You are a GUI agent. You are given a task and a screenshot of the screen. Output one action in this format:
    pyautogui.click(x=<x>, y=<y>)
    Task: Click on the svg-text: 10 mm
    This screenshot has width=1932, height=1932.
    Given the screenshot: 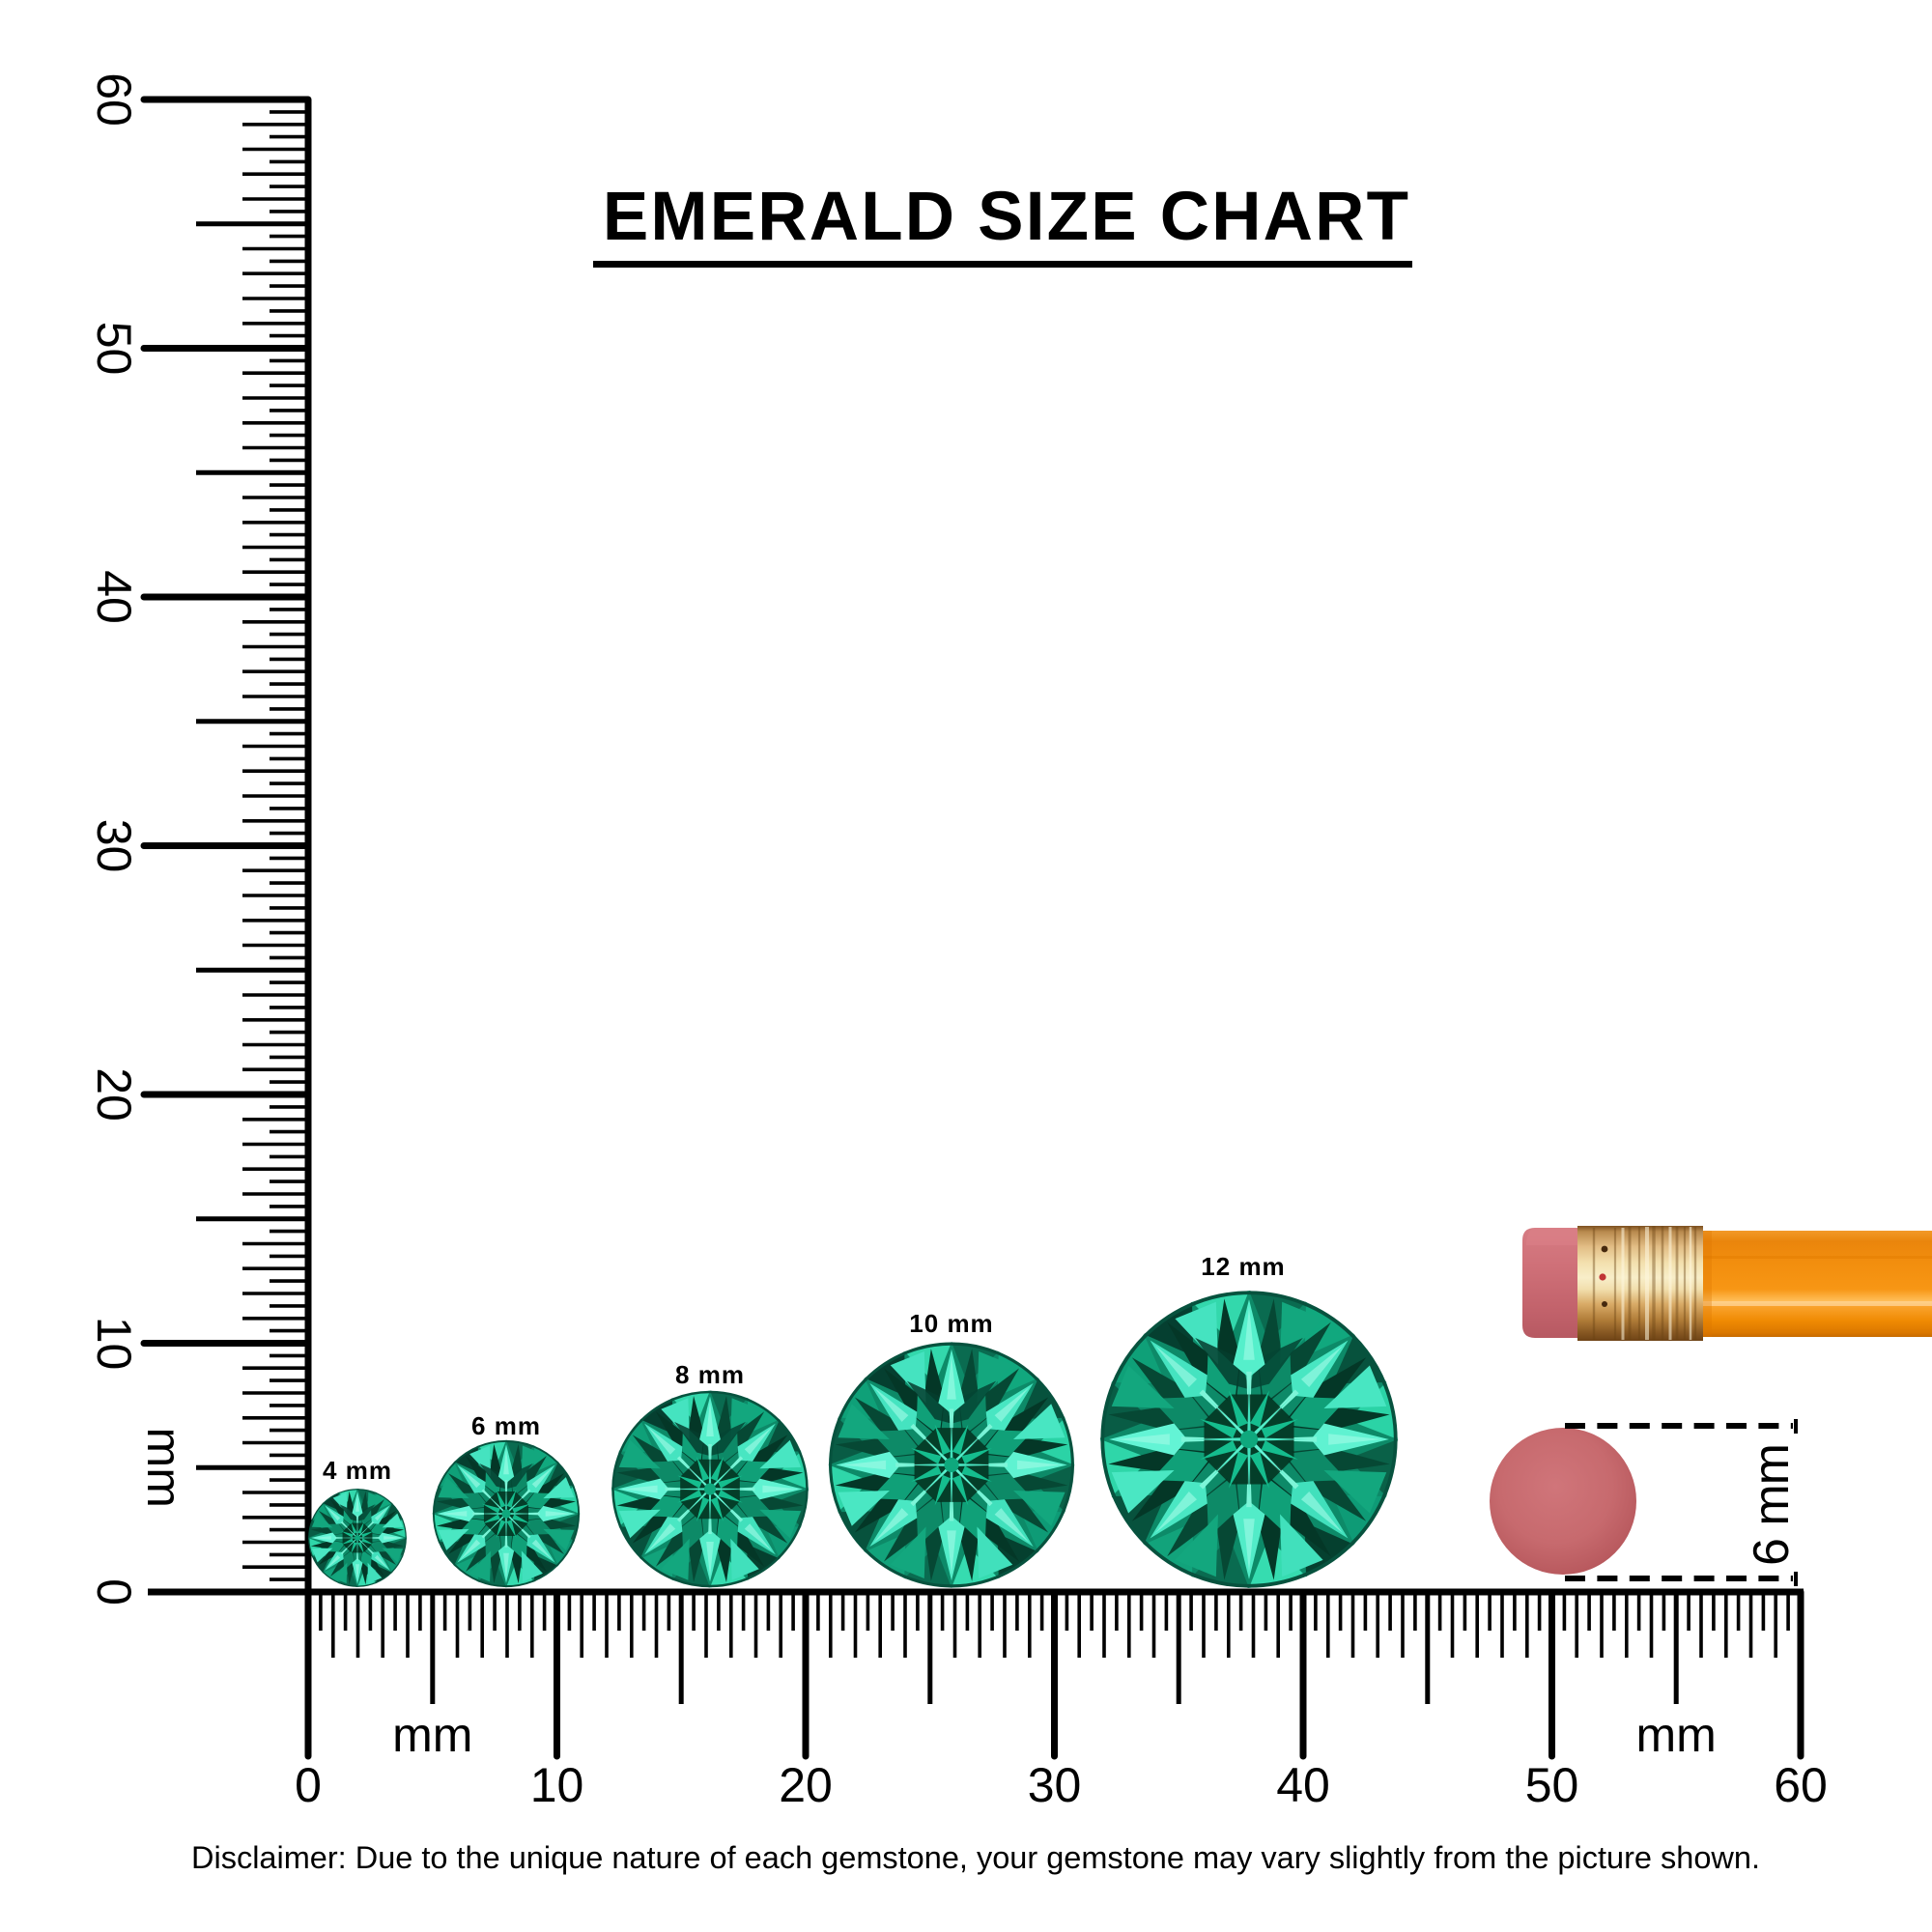 What is the action you would take?
    pyautogui.click(x=951, y=1323)
    